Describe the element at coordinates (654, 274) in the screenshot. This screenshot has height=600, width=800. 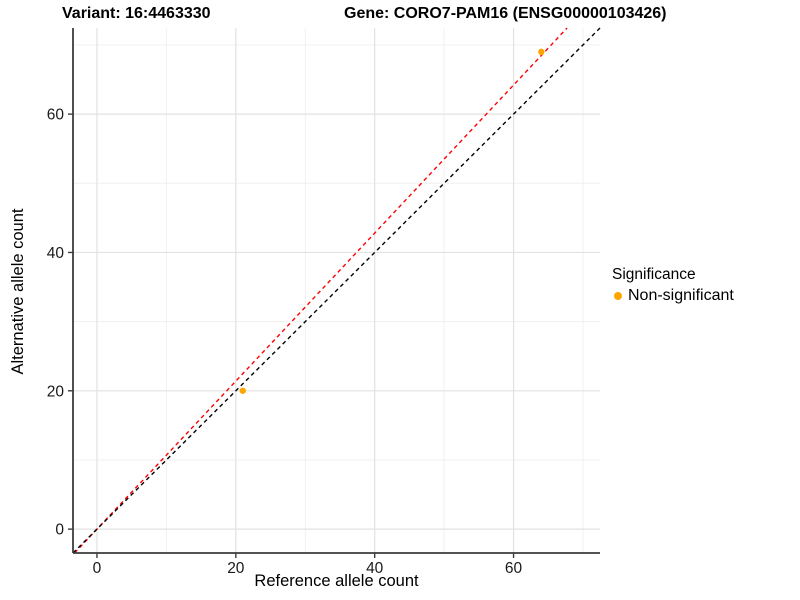
I see `legend-title: Significance` at that location.